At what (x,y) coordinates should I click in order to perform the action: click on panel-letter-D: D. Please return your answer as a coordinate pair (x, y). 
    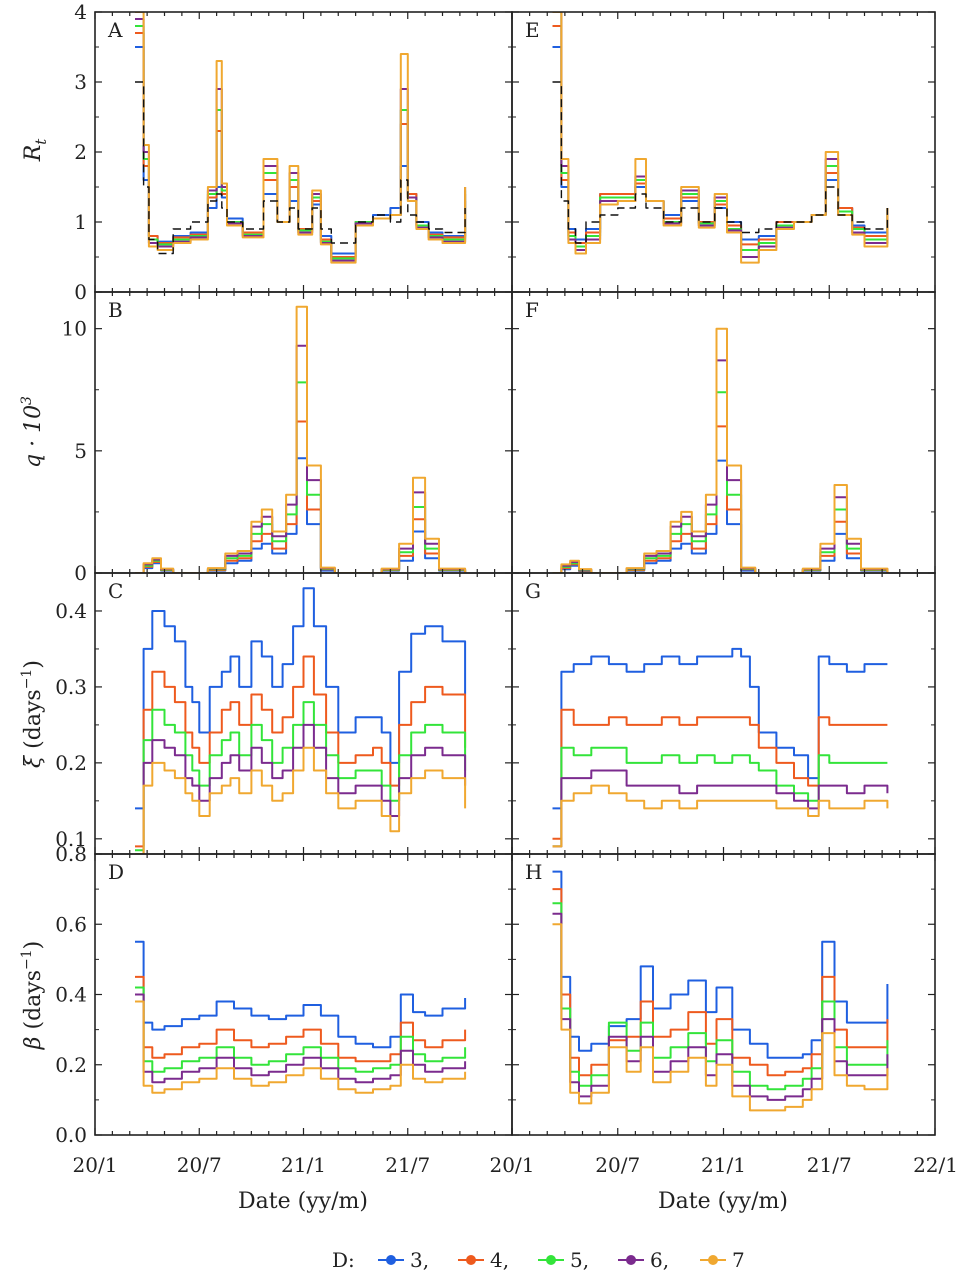
    Looking at the image, I should click on (116, 872).